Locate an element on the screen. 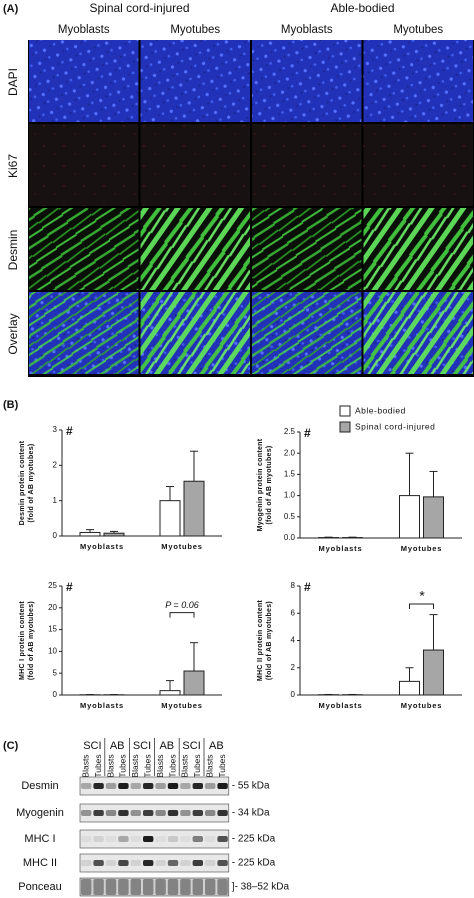  molecular-weight: - 34 kDa is located at coordinates (251, 813).